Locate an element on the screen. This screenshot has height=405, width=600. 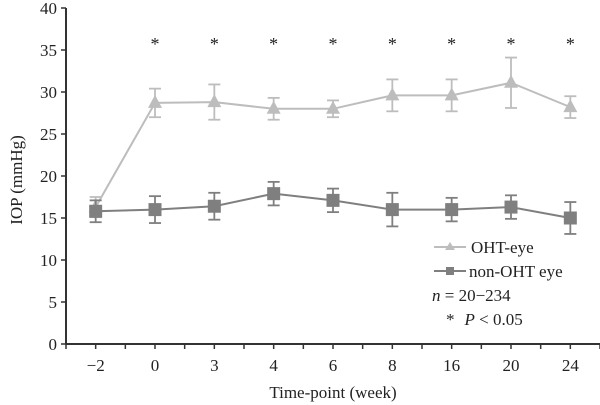
y-tick-label: 25 is located at coordinates (48, 134).